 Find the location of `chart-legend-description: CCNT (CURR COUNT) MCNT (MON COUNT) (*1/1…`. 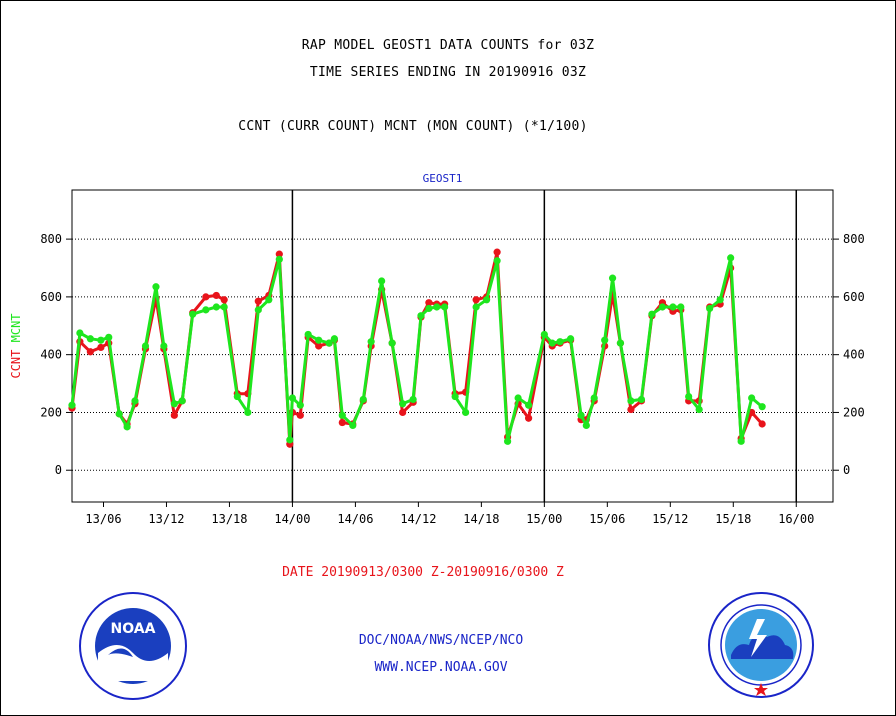

chart-legend-description: CCNT (CURR COUNT) MCNT (MON COUNT) (*1/1… is located at coordinates (413, 126).